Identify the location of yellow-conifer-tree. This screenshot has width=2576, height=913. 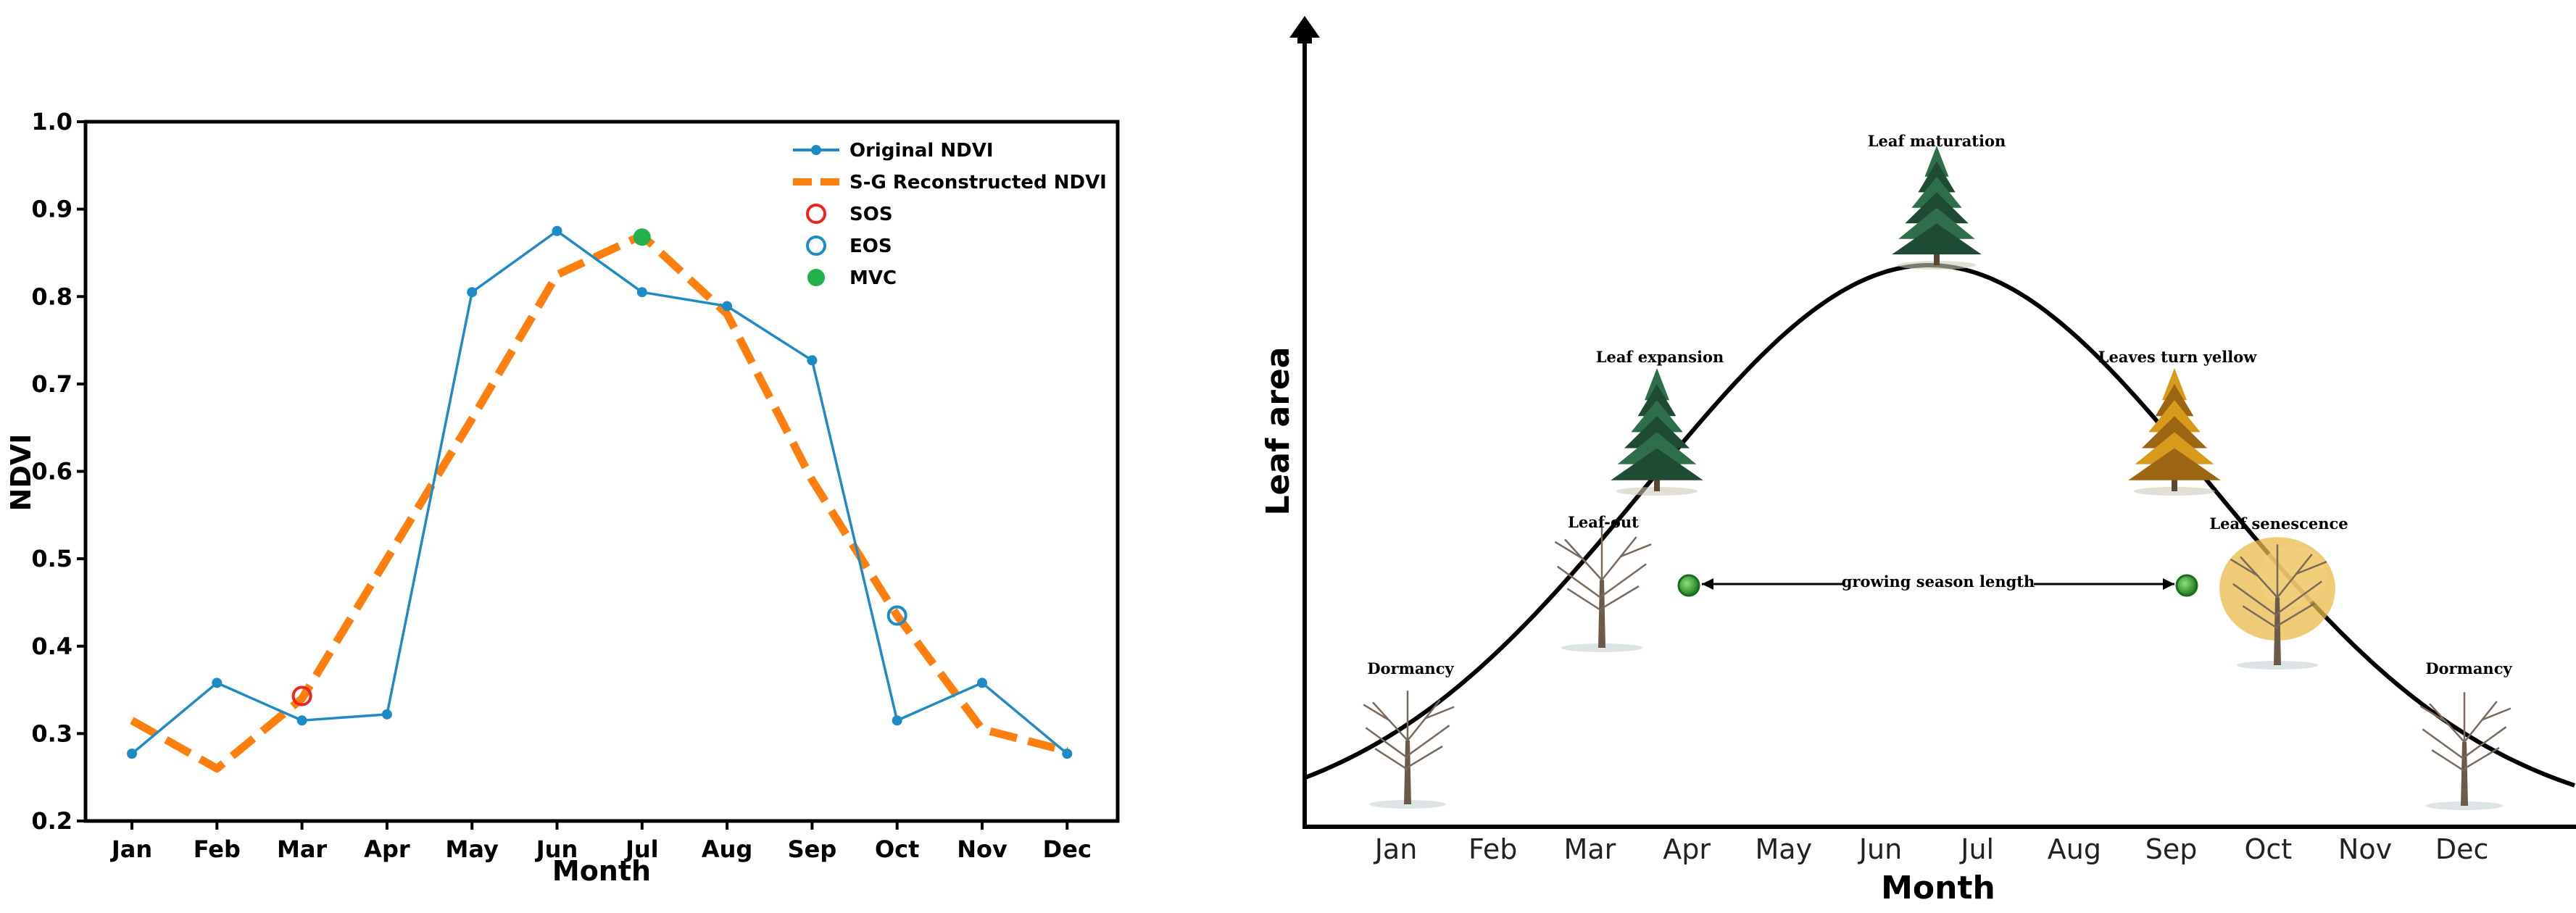
(2174, 432).